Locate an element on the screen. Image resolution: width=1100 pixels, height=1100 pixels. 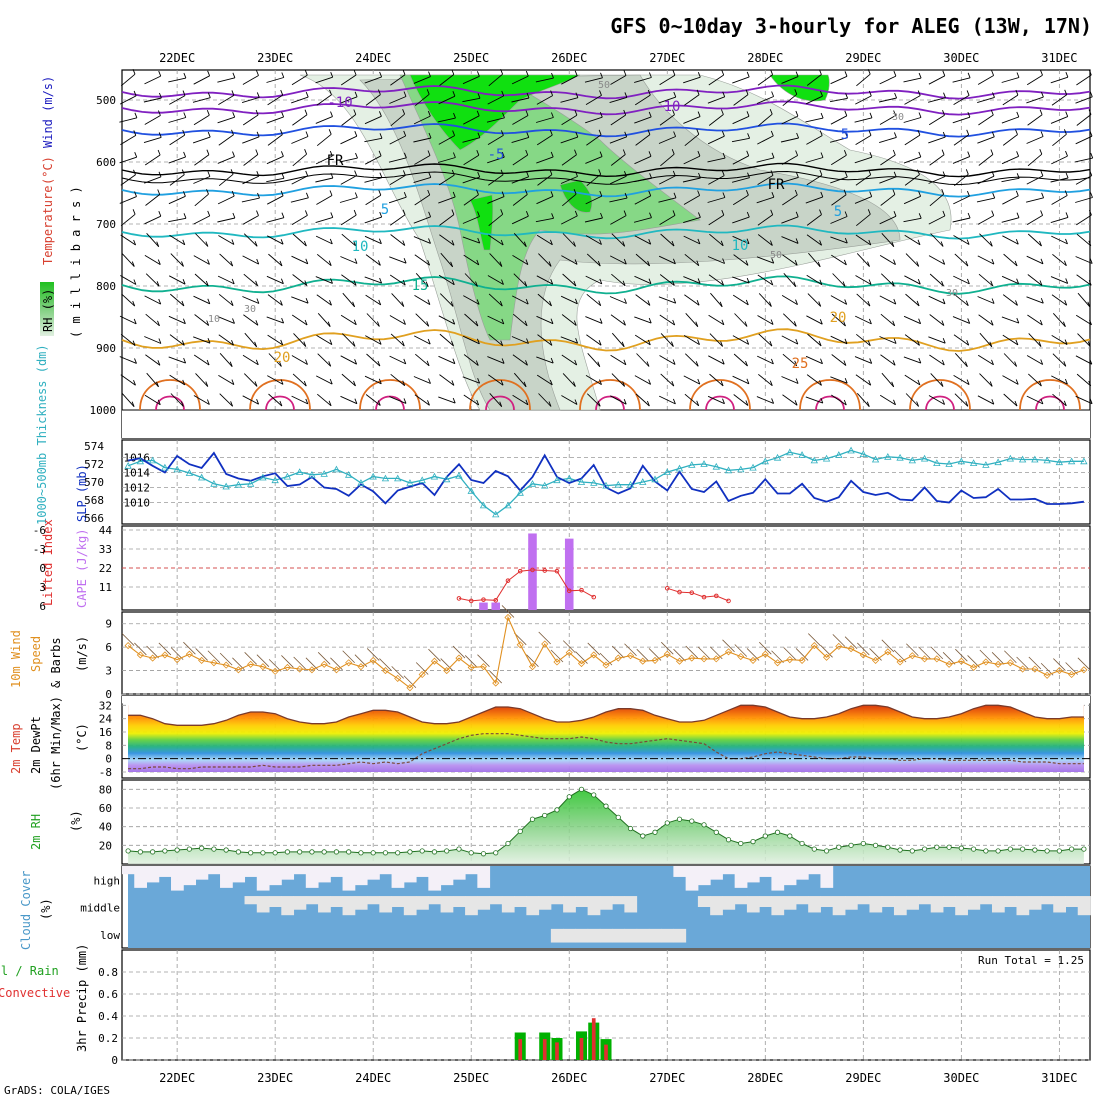
slp-line is located at coordinates (606, 478).